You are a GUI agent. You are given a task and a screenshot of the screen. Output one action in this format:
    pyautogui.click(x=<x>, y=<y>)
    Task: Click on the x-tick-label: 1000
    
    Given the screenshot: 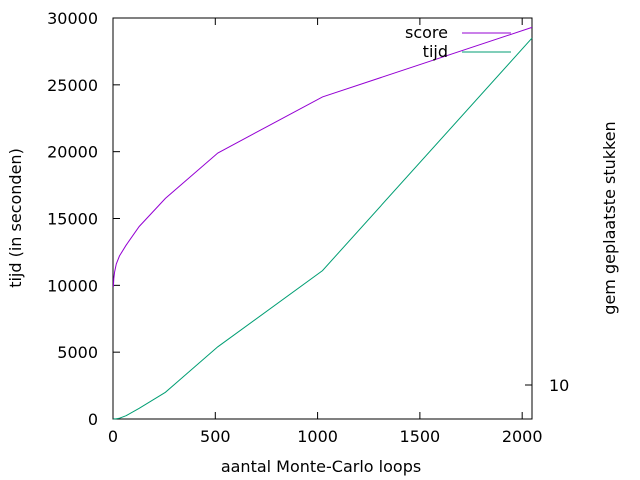 What is the action you would take?
    pyautogui.click(x=317, y=436)
    